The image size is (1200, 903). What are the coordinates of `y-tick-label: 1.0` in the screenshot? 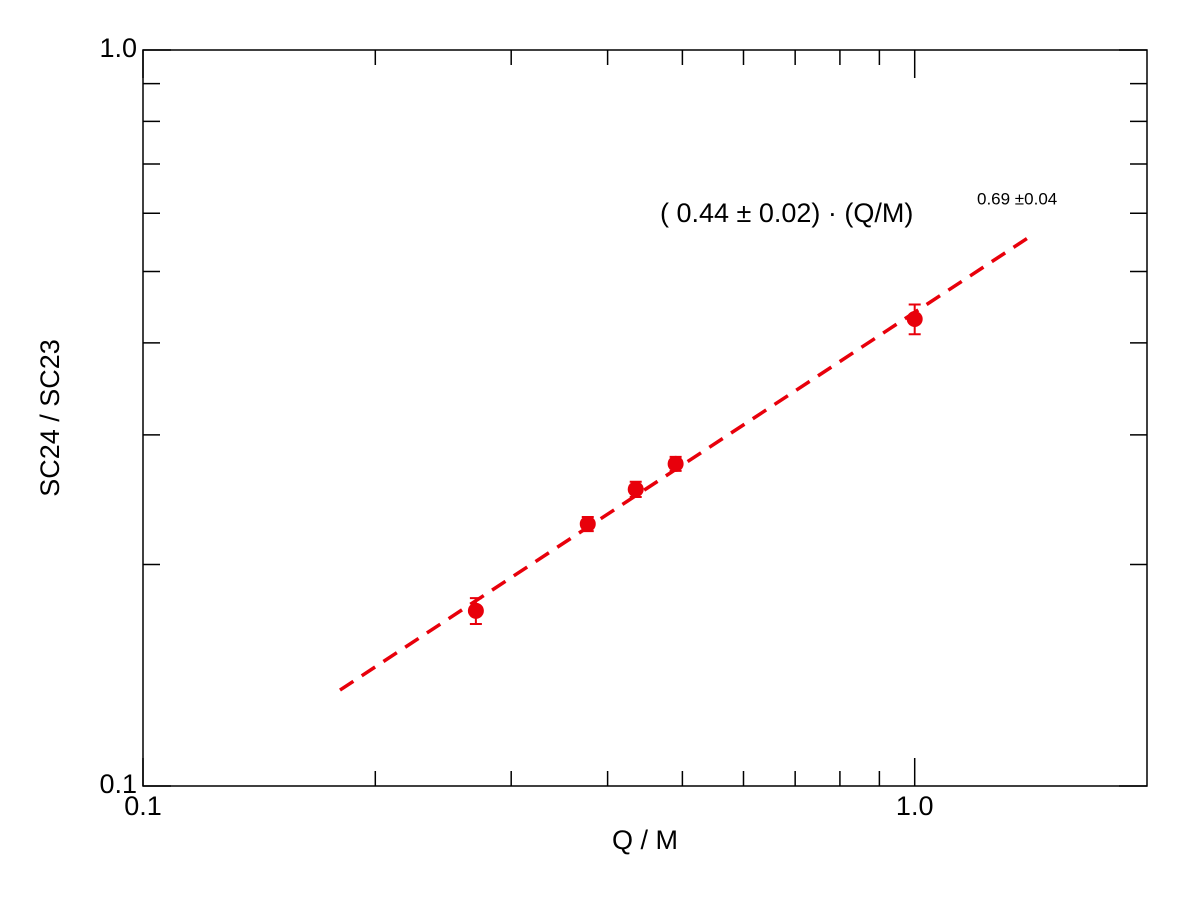 It's located at (118, 48).